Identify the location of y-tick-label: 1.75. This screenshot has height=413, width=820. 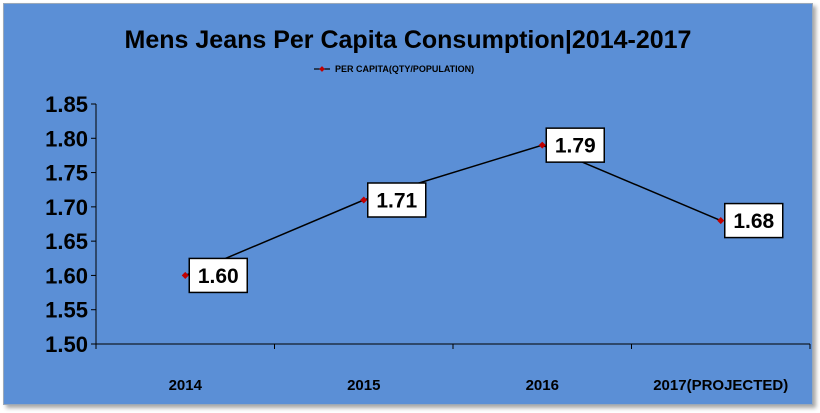
(66, 173).